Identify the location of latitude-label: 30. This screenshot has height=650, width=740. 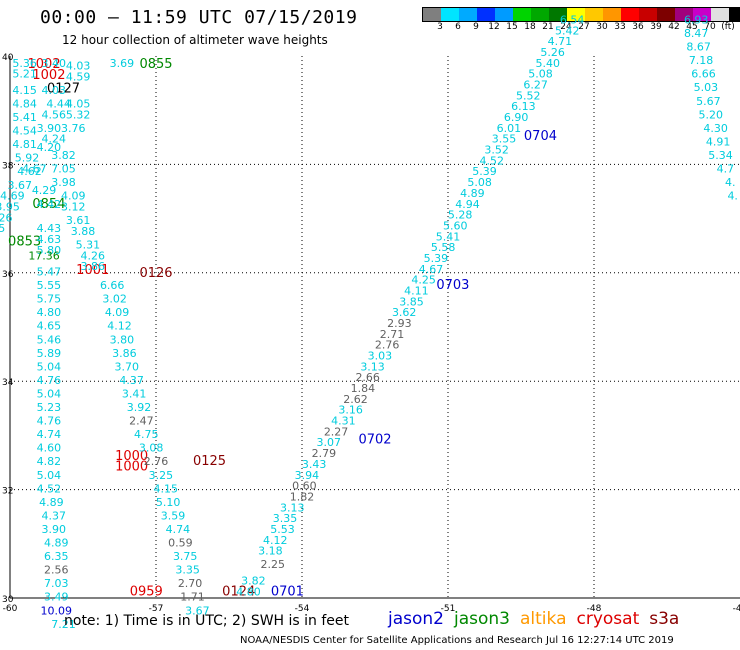
(8, 600).